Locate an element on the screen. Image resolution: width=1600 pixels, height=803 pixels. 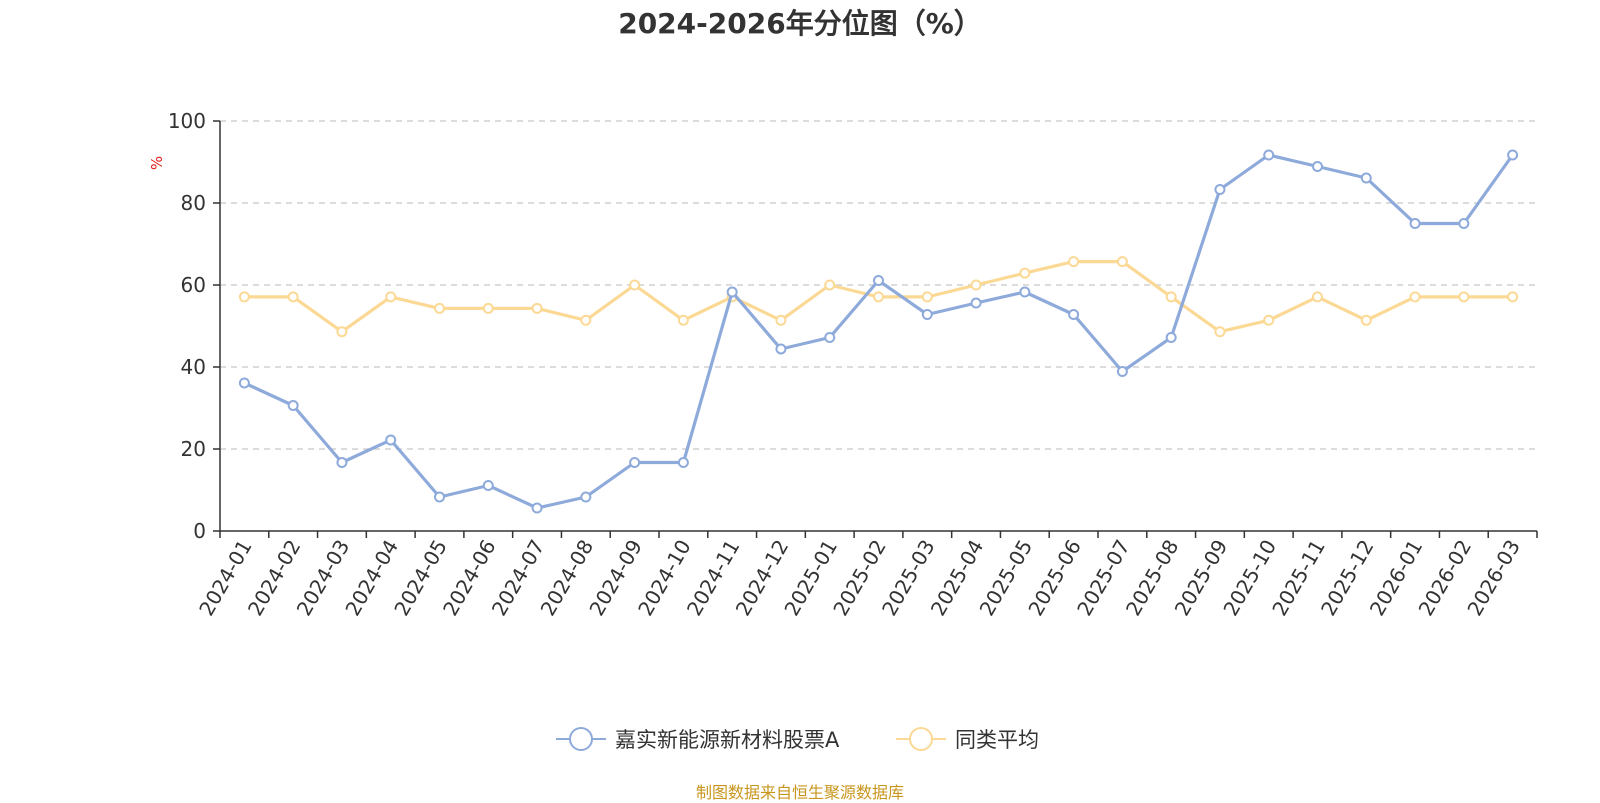
legend-label: 同类平均 is located at coordinates (997, 740).